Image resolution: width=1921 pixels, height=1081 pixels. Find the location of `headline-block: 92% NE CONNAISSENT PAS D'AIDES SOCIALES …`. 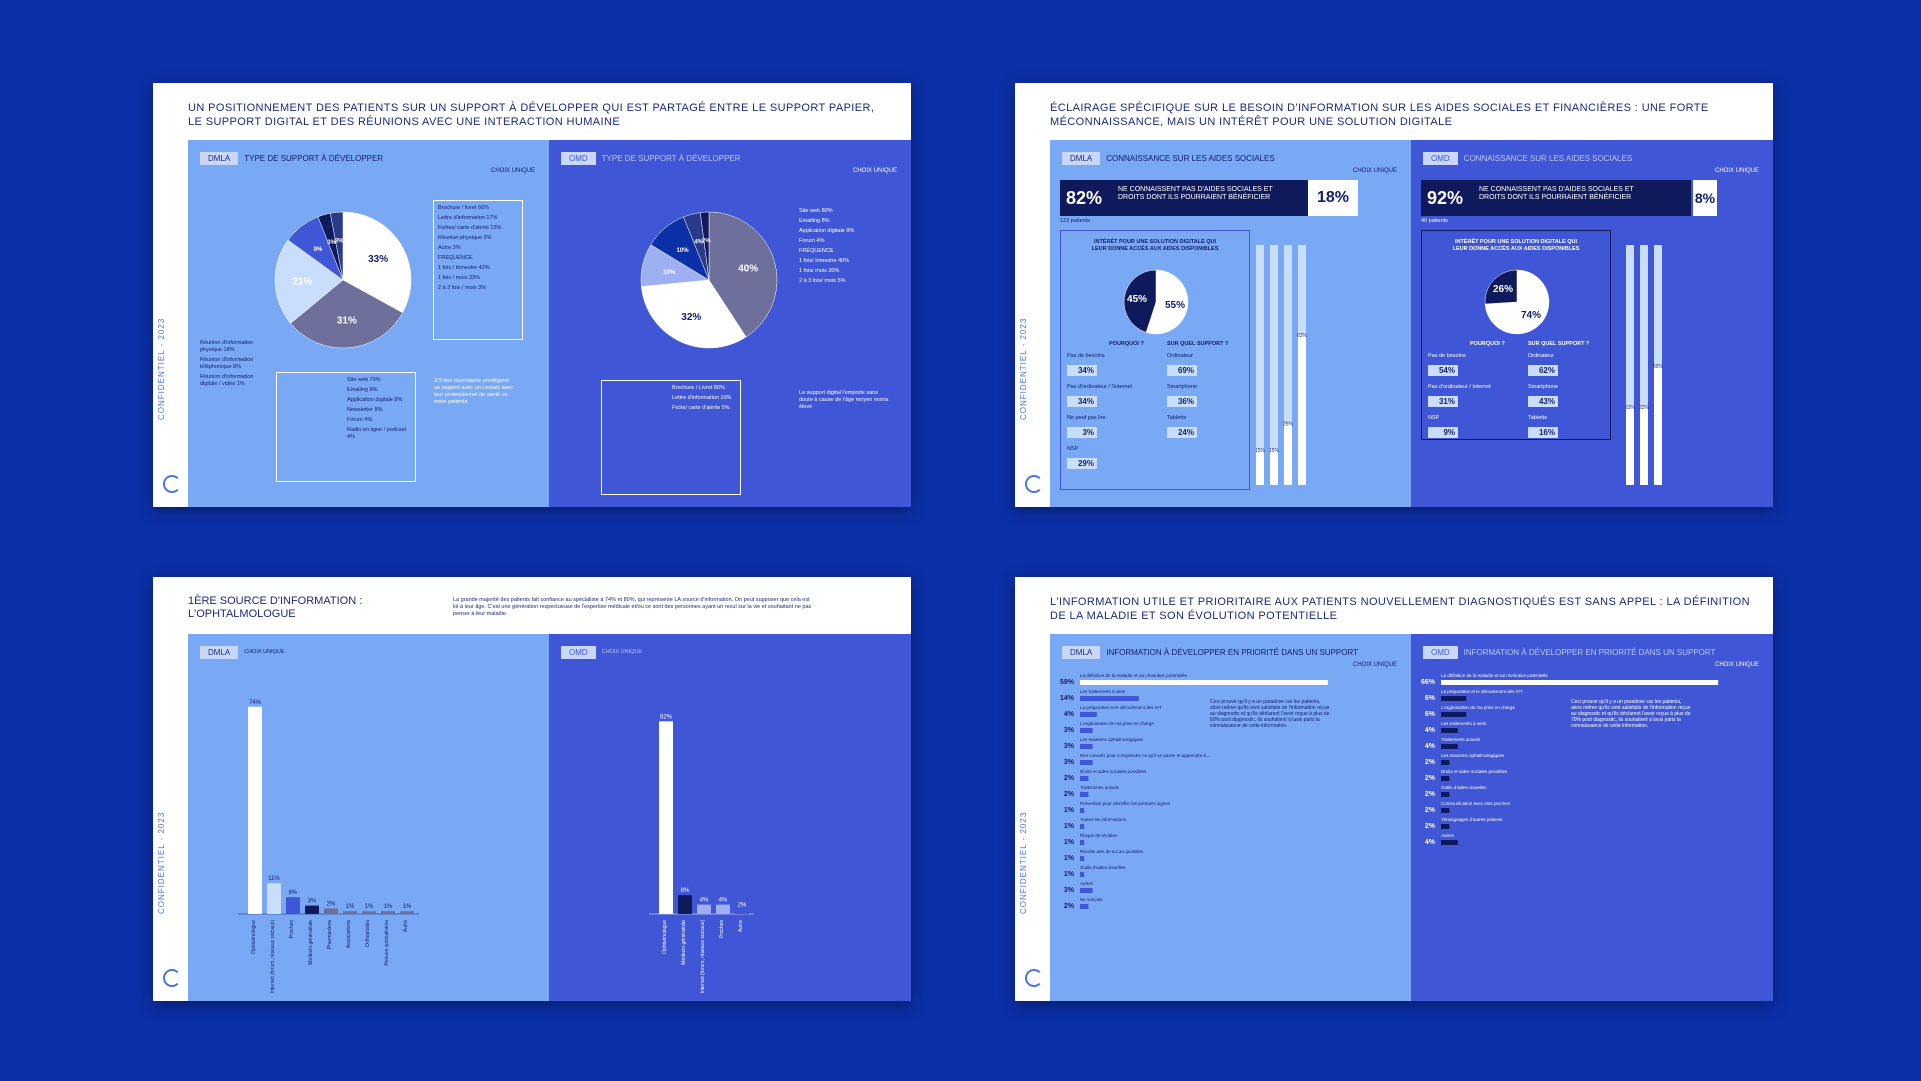

headline-block: 92% NE CONNAISSENT PAS D'AIDES SOCIALES … is located at coordinates (1556, 198).